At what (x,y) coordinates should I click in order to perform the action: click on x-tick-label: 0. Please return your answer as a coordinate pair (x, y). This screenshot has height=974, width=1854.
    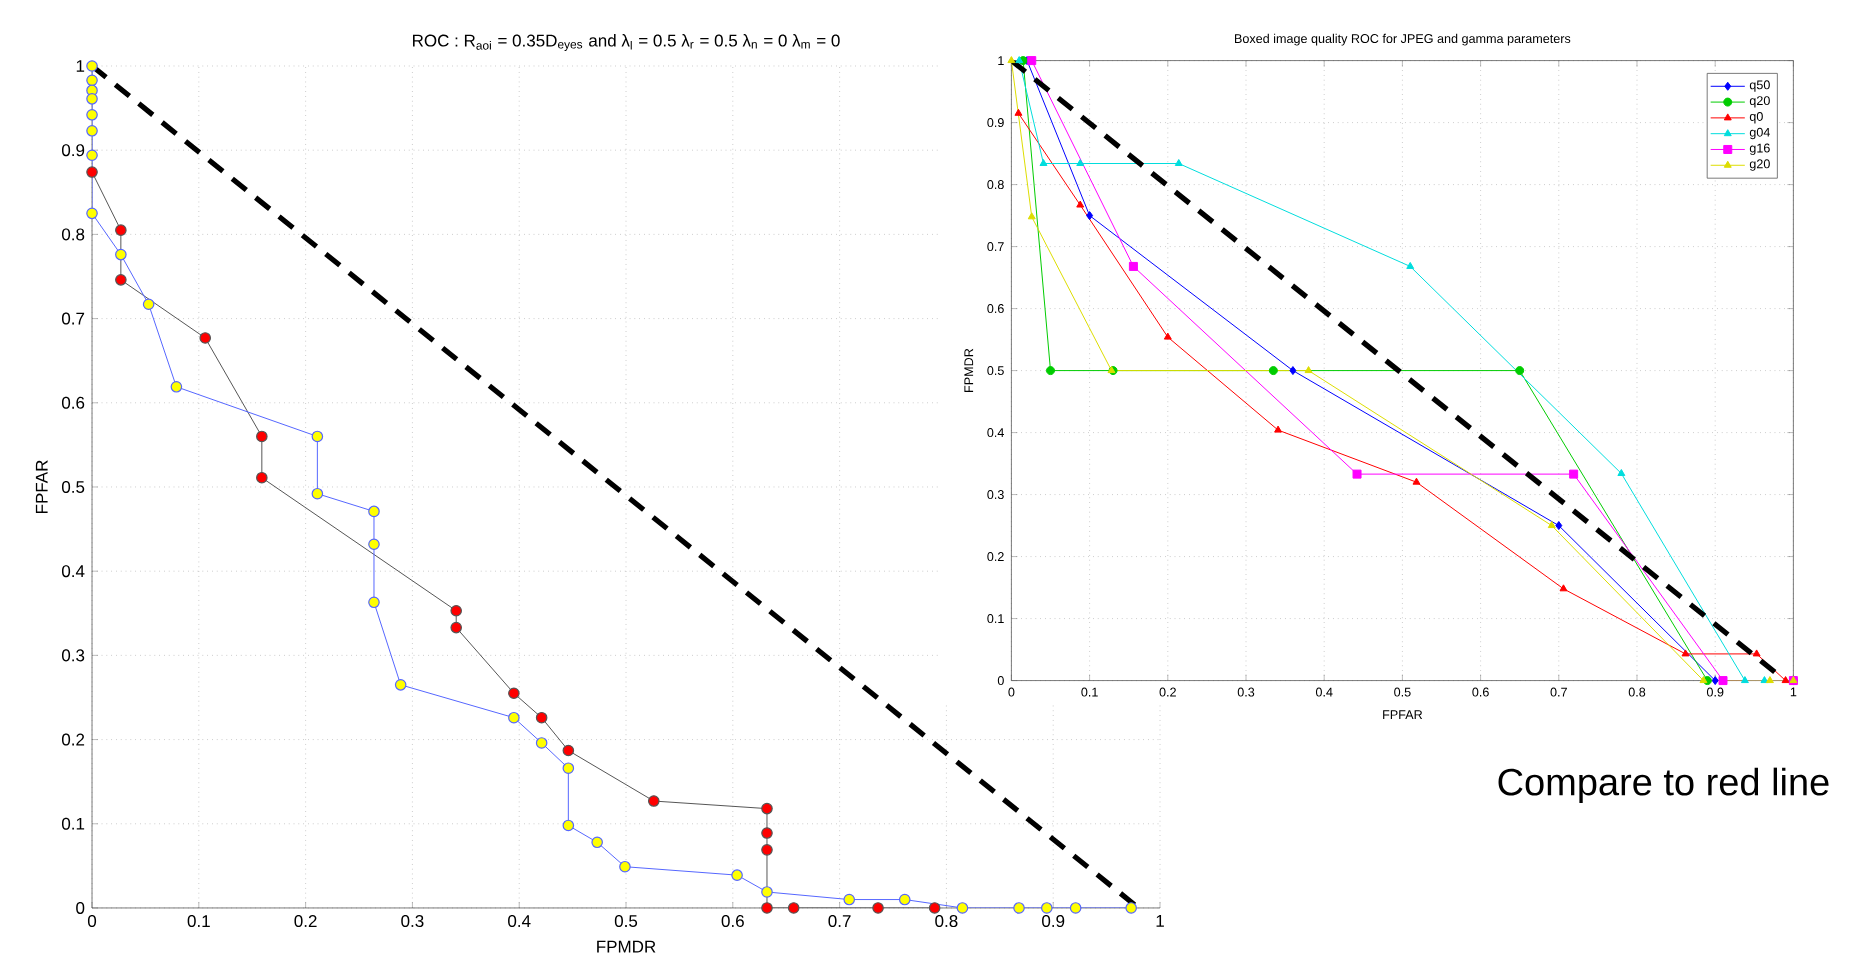
    Looking at the image, I should click on (92, 921).